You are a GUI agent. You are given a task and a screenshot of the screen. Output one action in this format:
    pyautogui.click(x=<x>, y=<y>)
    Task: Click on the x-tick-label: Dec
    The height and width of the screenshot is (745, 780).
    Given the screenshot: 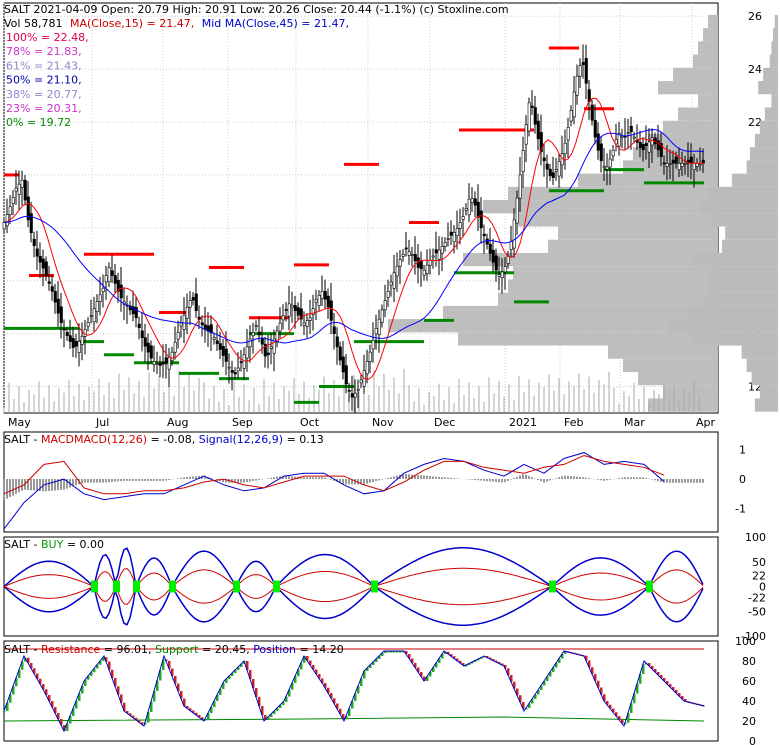 What is the action you would take?
    pyautogui.click(x=444, y=422)
    